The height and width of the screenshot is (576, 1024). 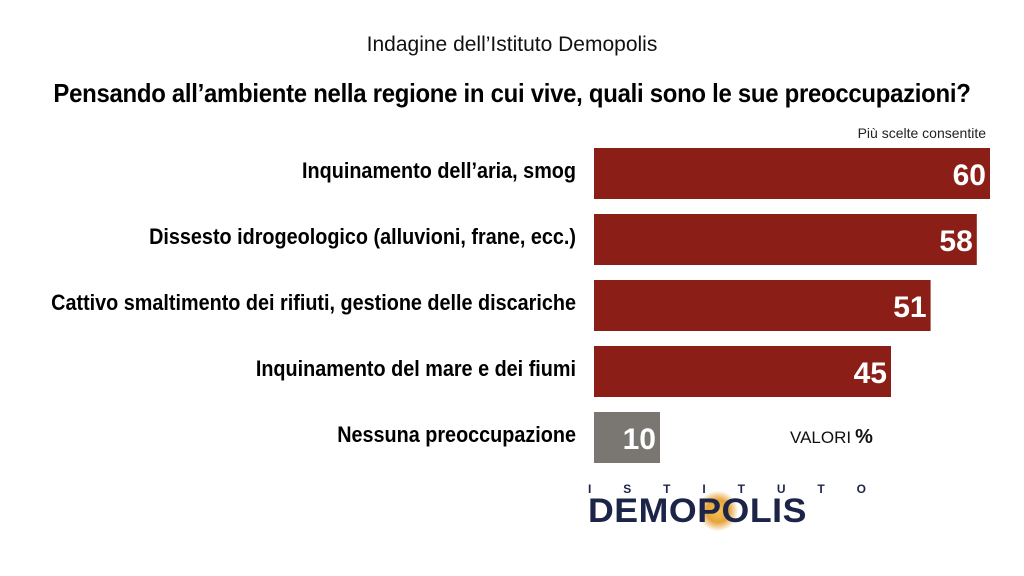 I want to click on logo-demopolis: DEMOPOLIS, so click(x=697, y=511).